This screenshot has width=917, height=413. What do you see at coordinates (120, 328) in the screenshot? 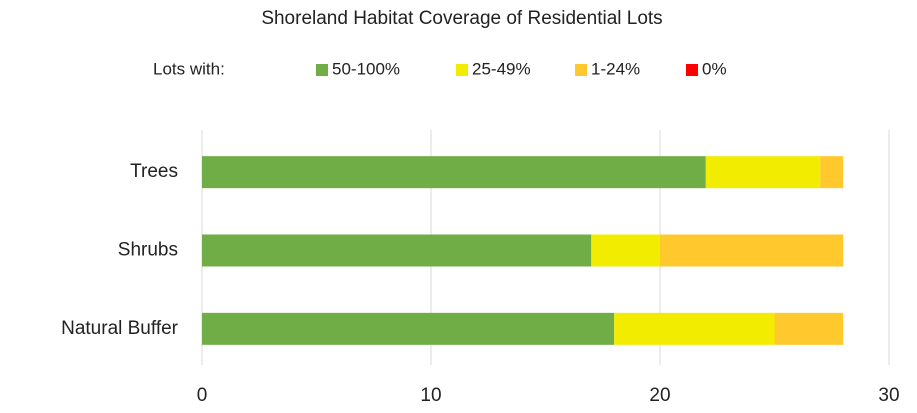
I see `y-tick-label: Natural Buffer` at bounding box center [120, 328].